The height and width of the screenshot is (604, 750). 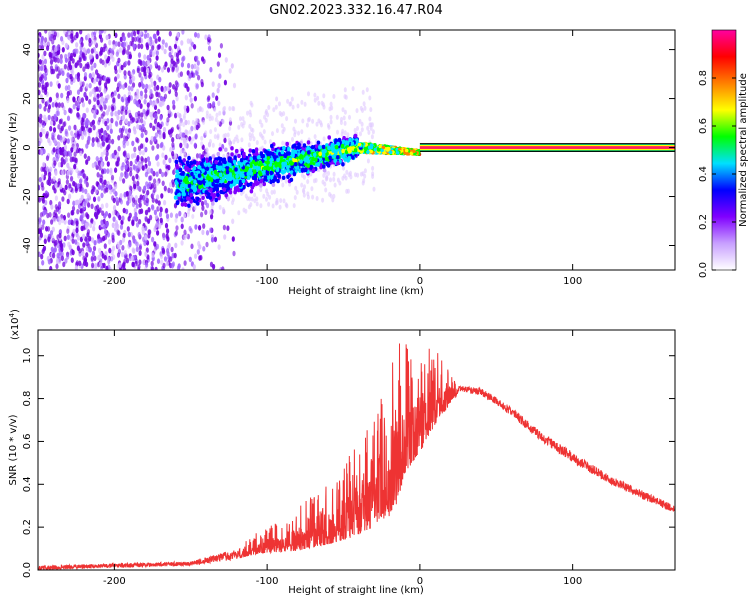 I want to click on y-tick-label: 0.8, so click(x=27, y=399).